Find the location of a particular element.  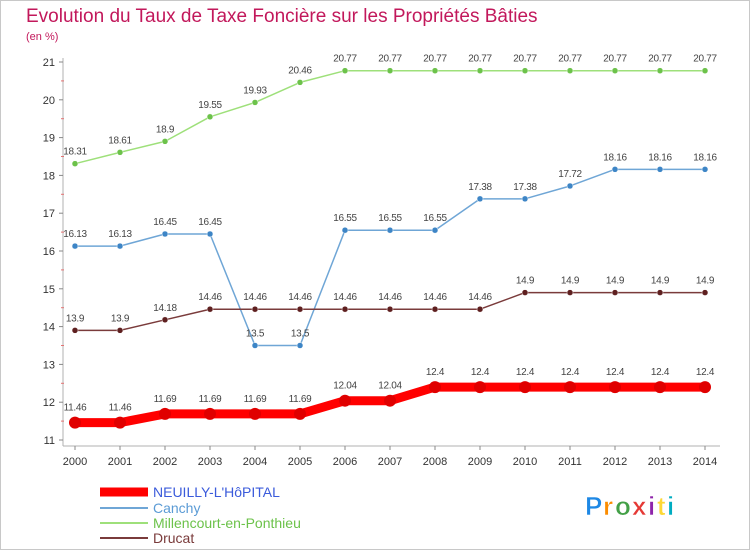

x-tick-label: 2008 is located at coordinates (435, 462).